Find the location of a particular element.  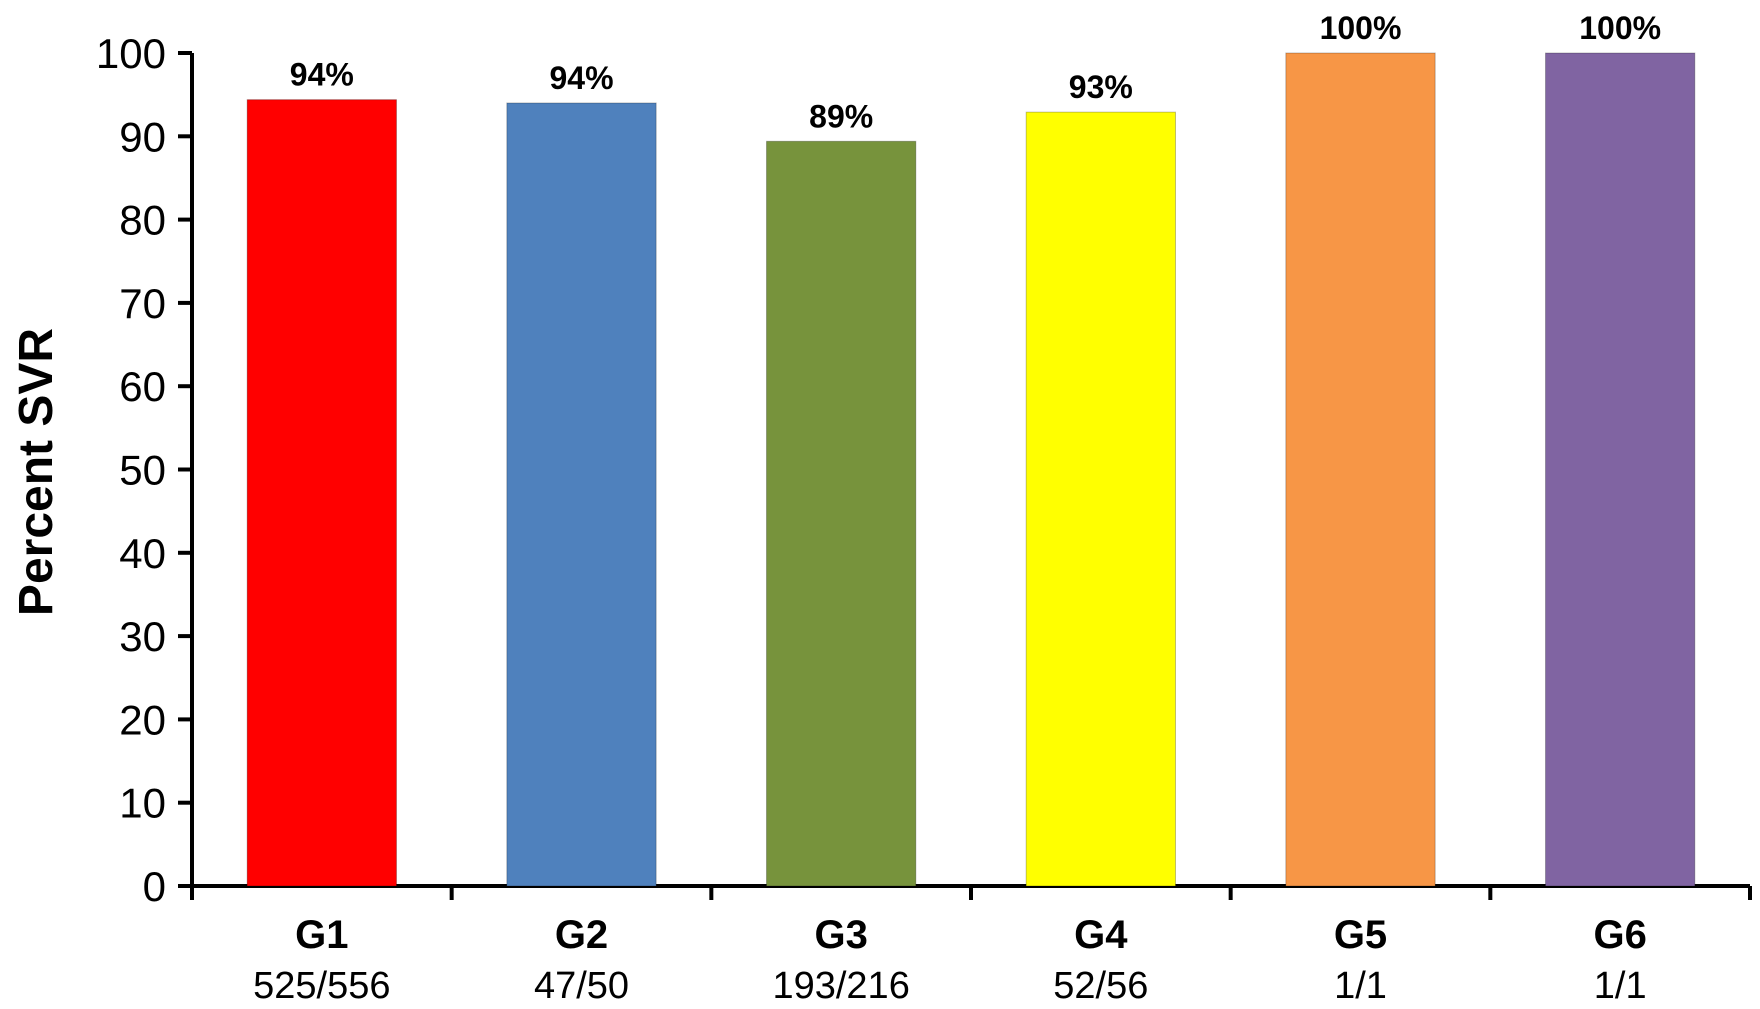

x-category-label: G4 is located at coordinates (1101, 935).